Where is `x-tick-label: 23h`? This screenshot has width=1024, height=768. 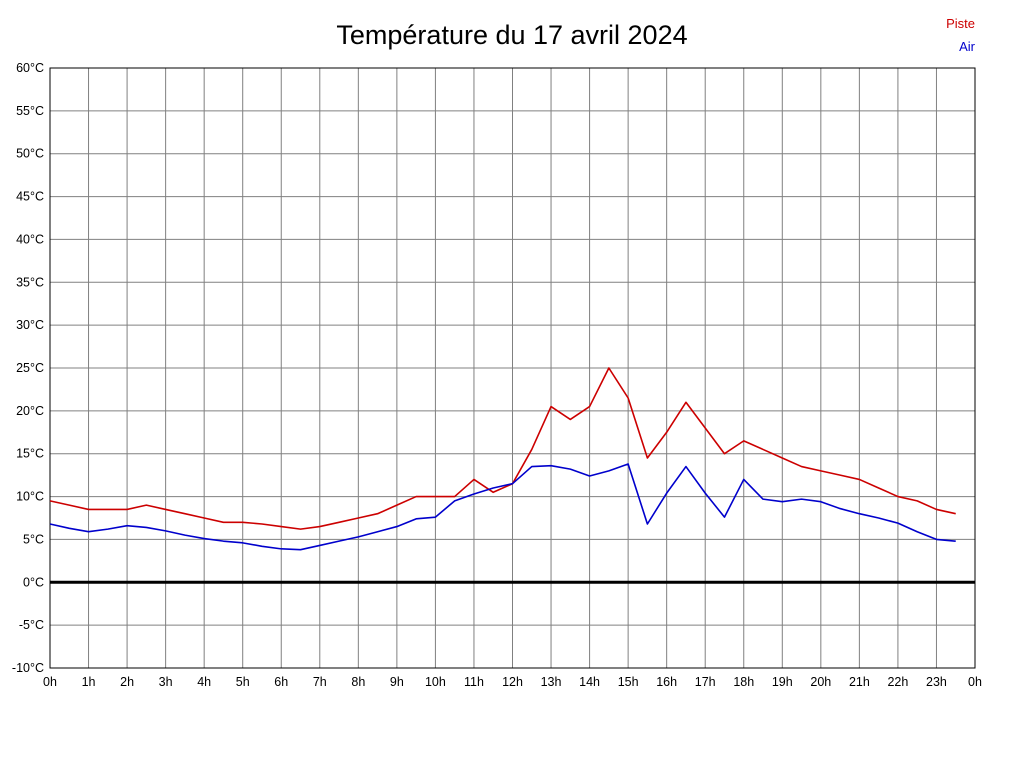
x-tick-label: 23h is located at coordinates (936, 682).